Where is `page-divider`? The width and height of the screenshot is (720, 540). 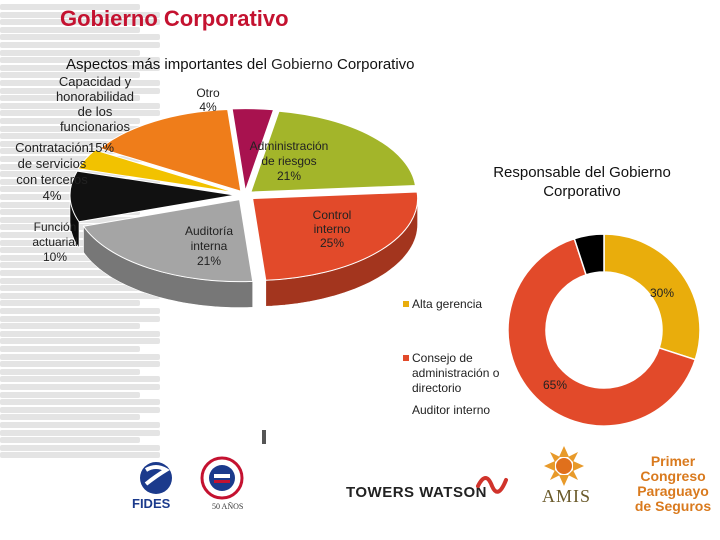
page-divider is located at coordinates (264, 437).